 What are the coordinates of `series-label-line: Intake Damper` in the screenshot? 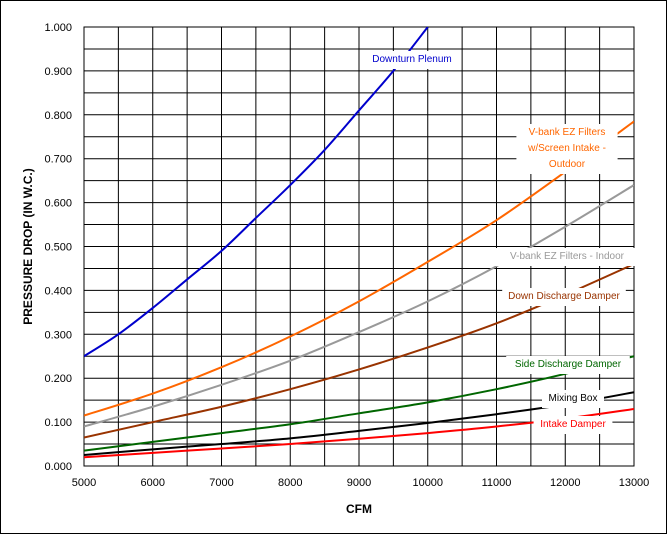 It's located at (573, 424).